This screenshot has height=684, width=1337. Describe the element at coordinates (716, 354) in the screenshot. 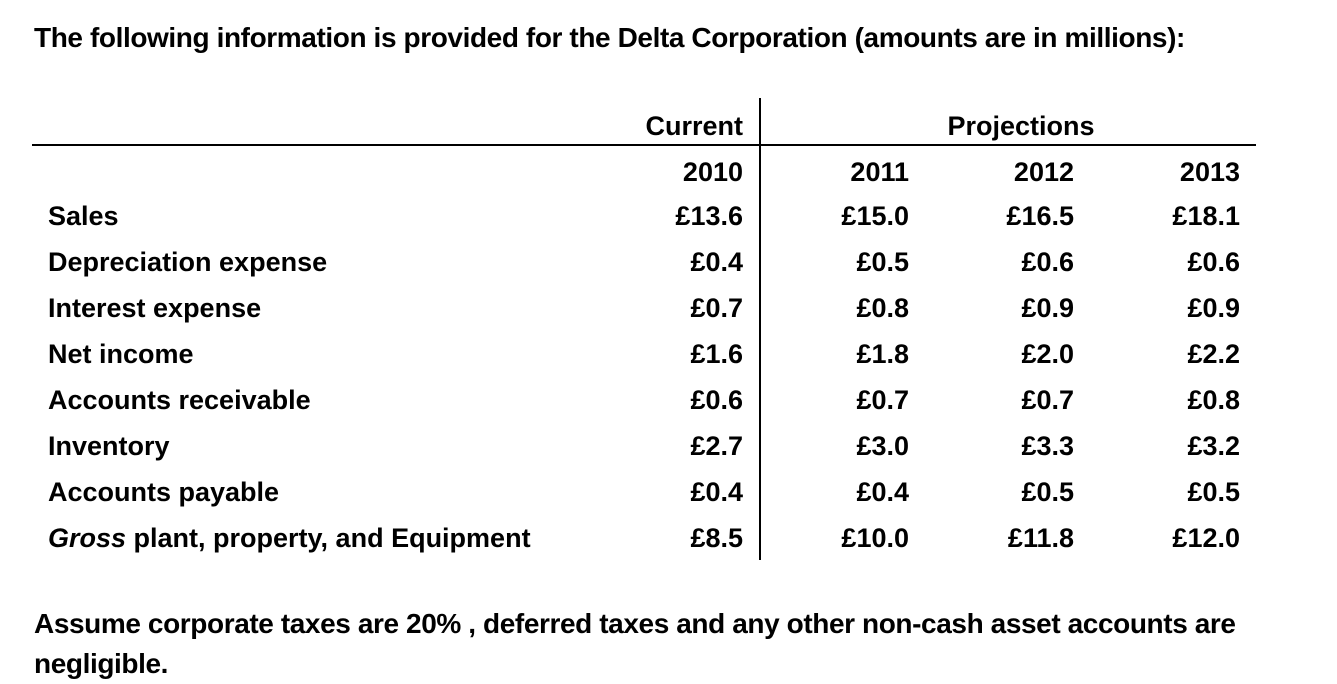

I see `table-cell: £1.6` at that location.